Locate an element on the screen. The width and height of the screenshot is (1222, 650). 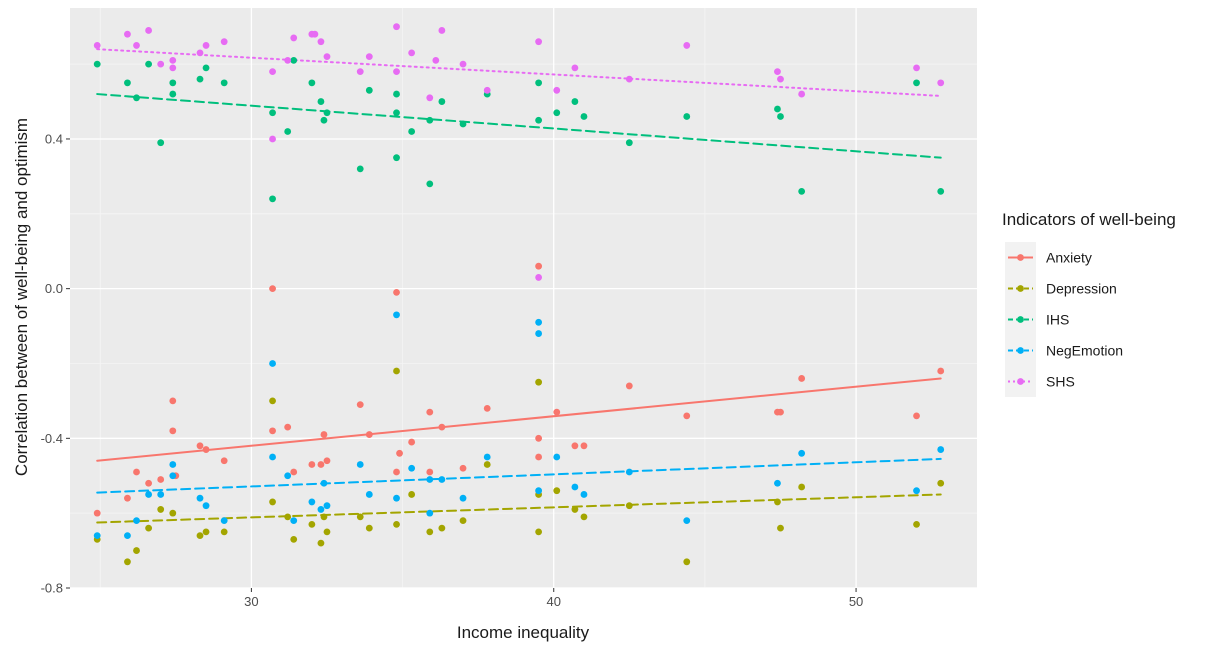
legend-point-anxiety is located at coordinates (1020, 257).